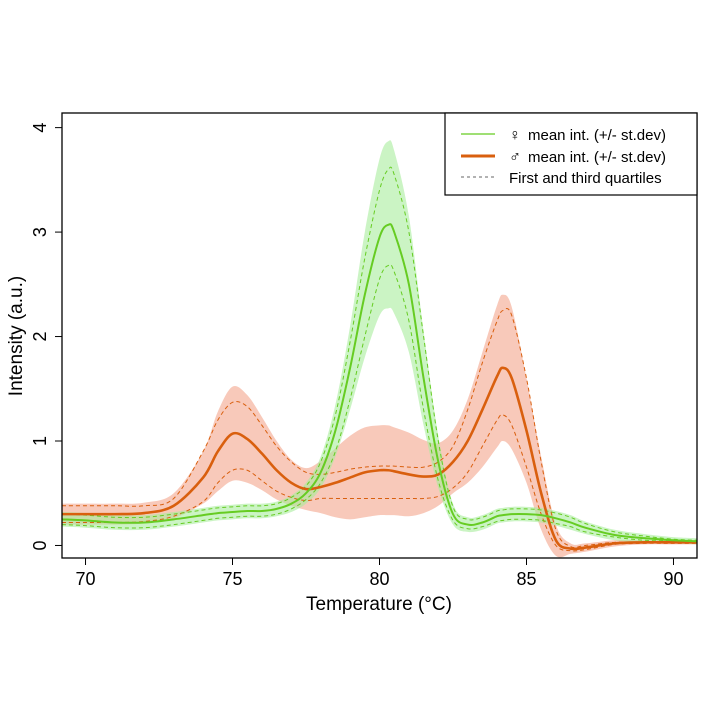 The height and width of the screenshot is (710, 710). Describe the element at coordinates (379, 604) in the screenshot. I see `x-axis-label: Temperature (°C)` at that location.